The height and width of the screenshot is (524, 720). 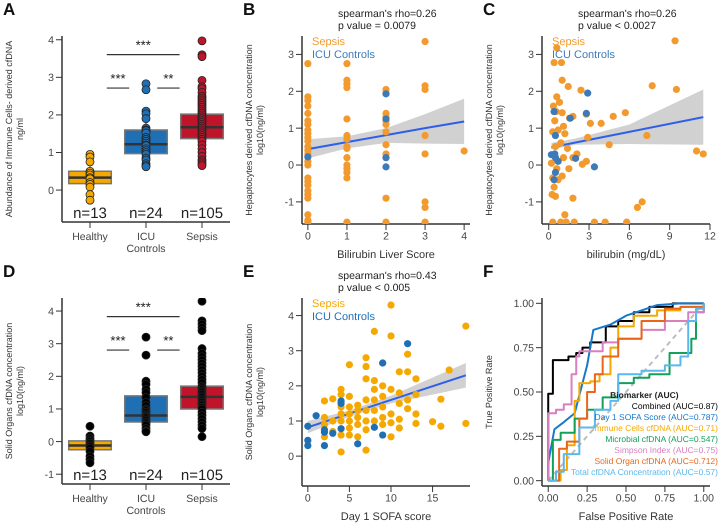 What do you see at coordinates (386, 255) in the screenshot?
I see `x-axis-title: Bilirubin Liver Score` at bounding box center [386, 255].